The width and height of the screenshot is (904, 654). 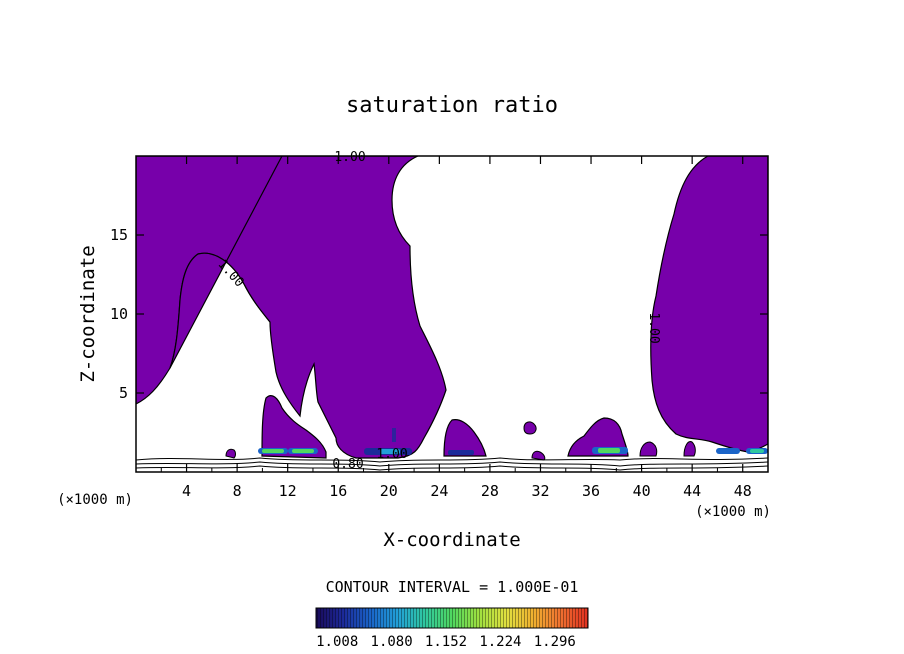 I want to click on colorbar: 1.008 1.080 1.152 1.224 1.296, so click(x=452, y=628).